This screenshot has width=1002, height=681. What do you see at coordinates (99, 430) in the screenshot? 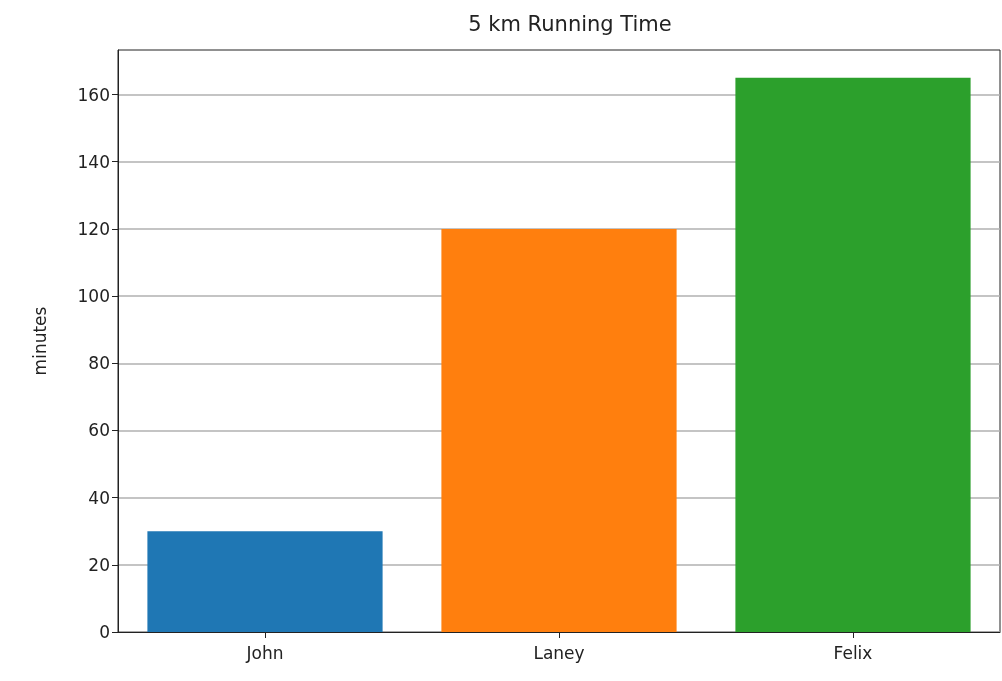
I see `y-tick-label: 60` at bounding box center [99, 430].